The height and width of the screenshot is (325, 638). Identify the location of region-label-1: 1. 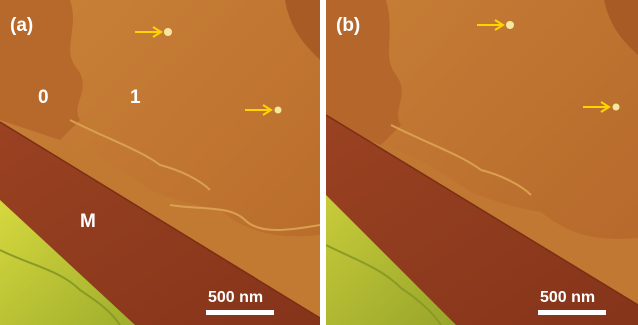
(135, 97).